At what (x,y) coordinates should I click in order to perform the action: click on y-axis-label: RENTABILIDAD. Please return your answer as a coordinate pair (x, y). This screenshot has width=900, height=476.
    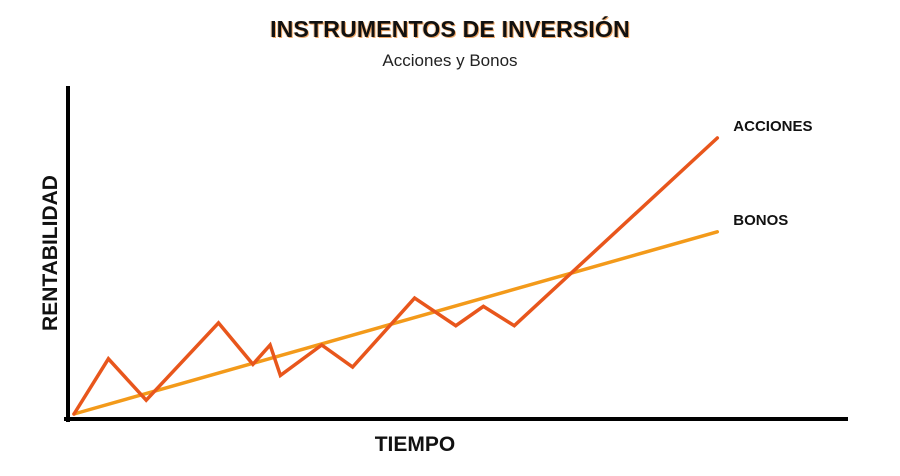
    Looking at the image, I should click on (50, 253).